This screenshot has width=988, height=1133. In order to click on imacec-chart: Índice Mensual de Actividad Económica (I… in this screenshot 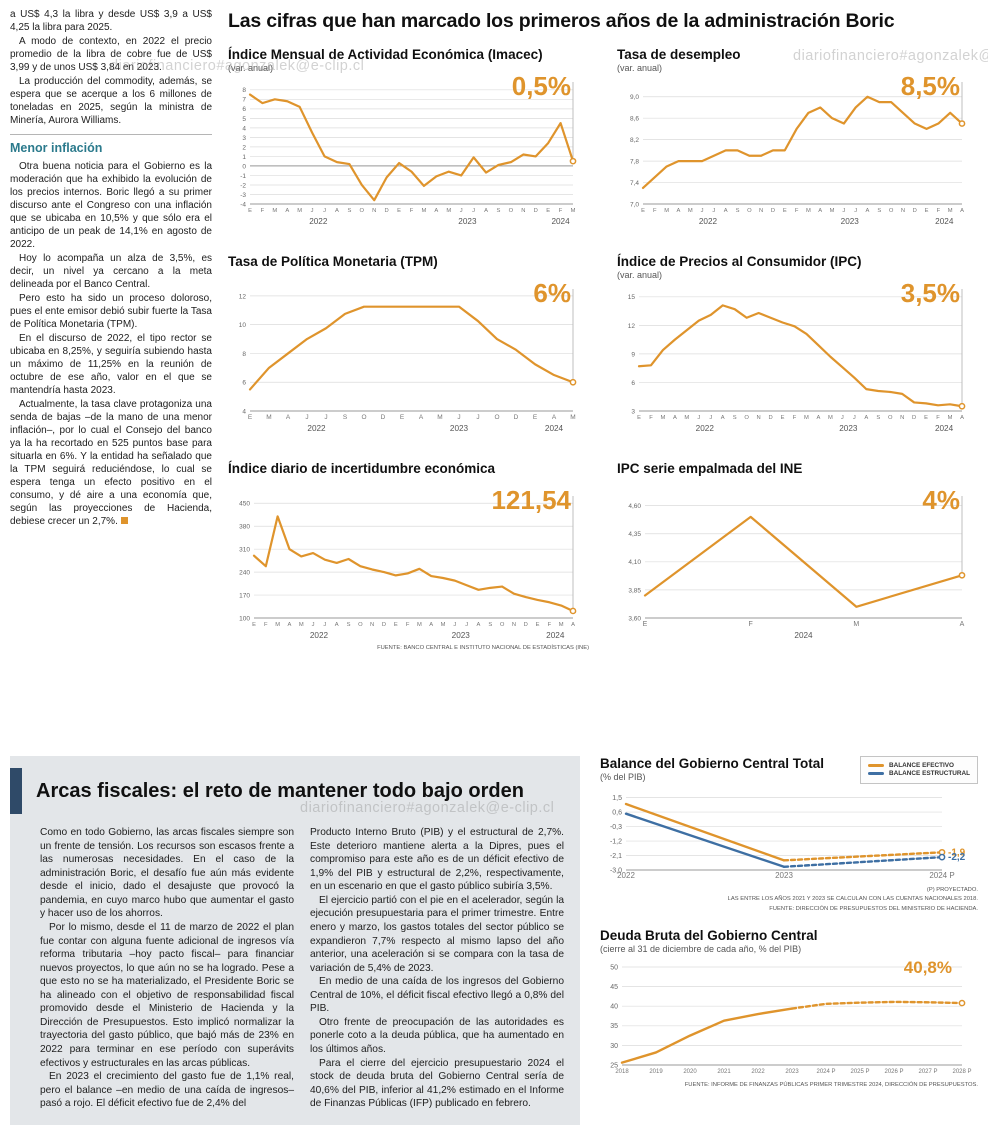, I will do `click(408, 138)`.